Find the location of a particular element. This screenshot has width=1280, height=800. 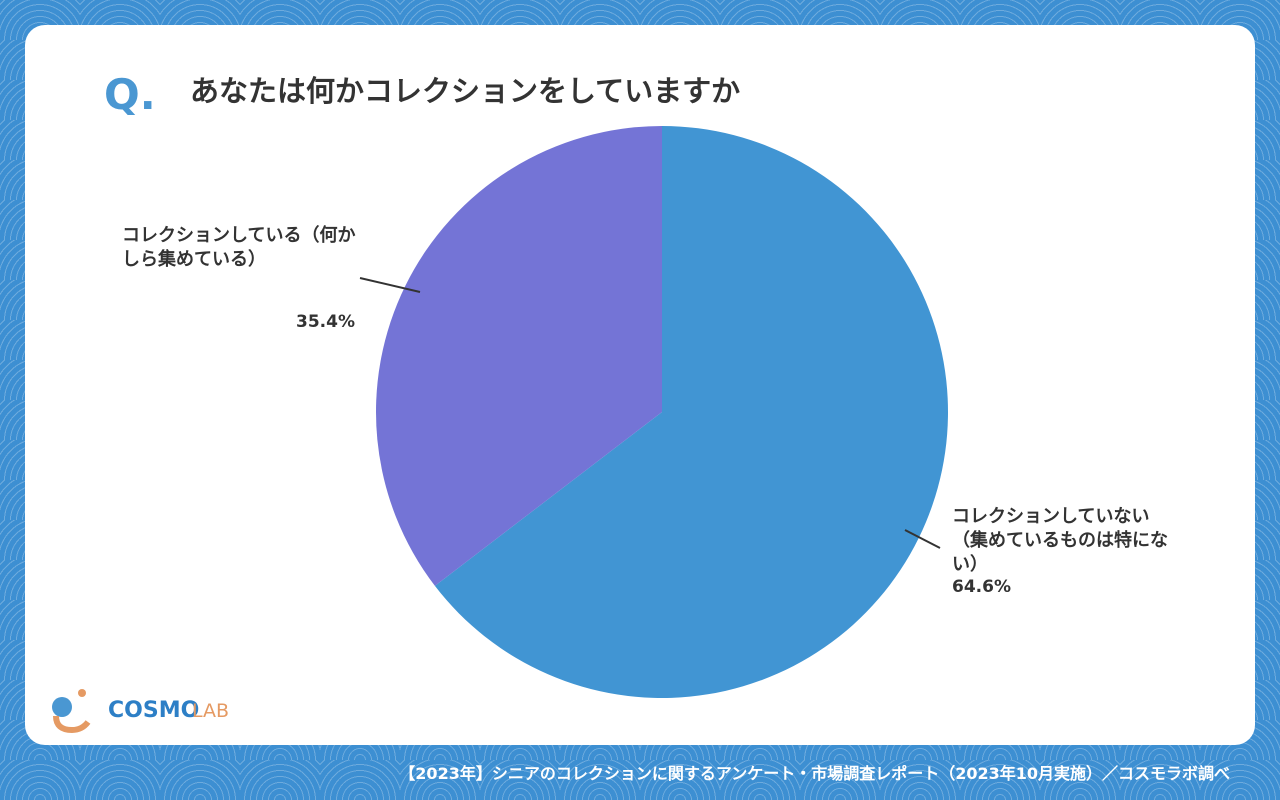

slice-label: コレクションしている（何かしら集めている） is located at coordinates (239, 247).